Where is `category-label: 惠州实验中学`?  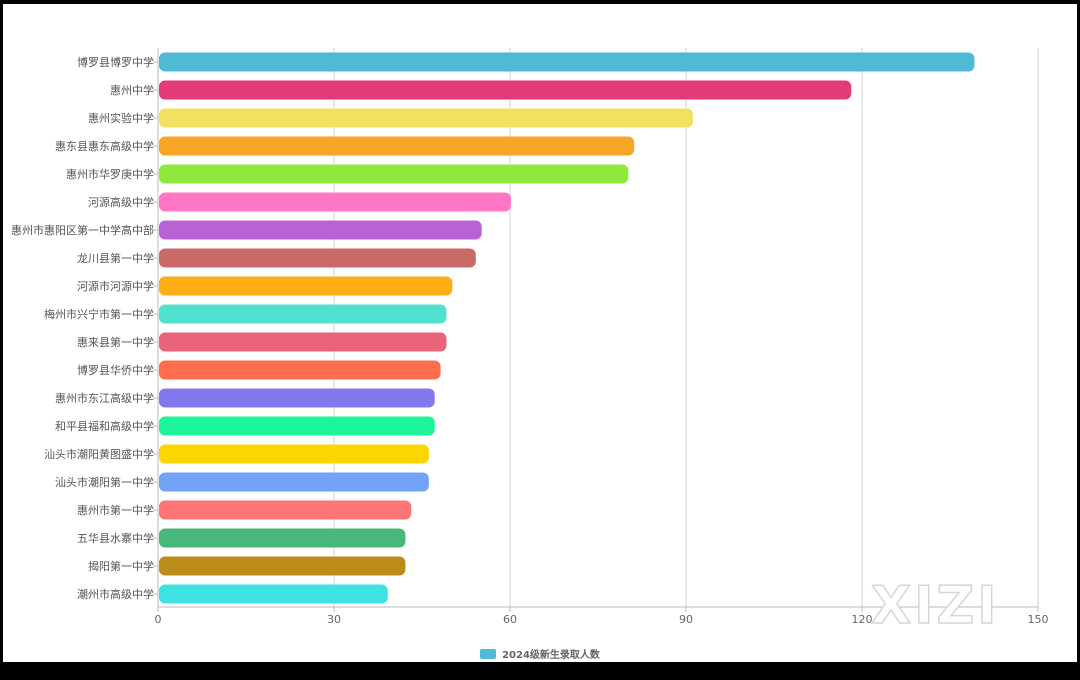
category-label: 惠州实验中学 is located at coordinates (121, 118).